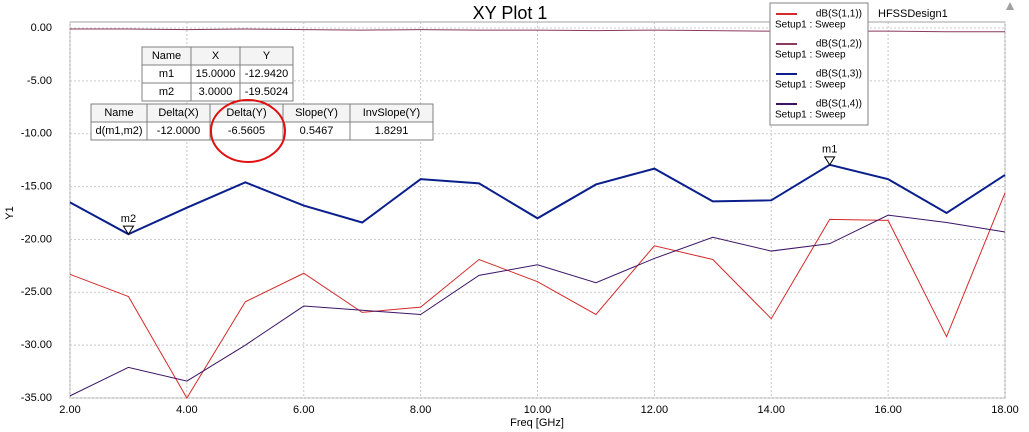  What do you see at coordinates (118, 131) in the screenshot?
I see `table-value: d(m1,m2)` at bounding box center [118, 131].